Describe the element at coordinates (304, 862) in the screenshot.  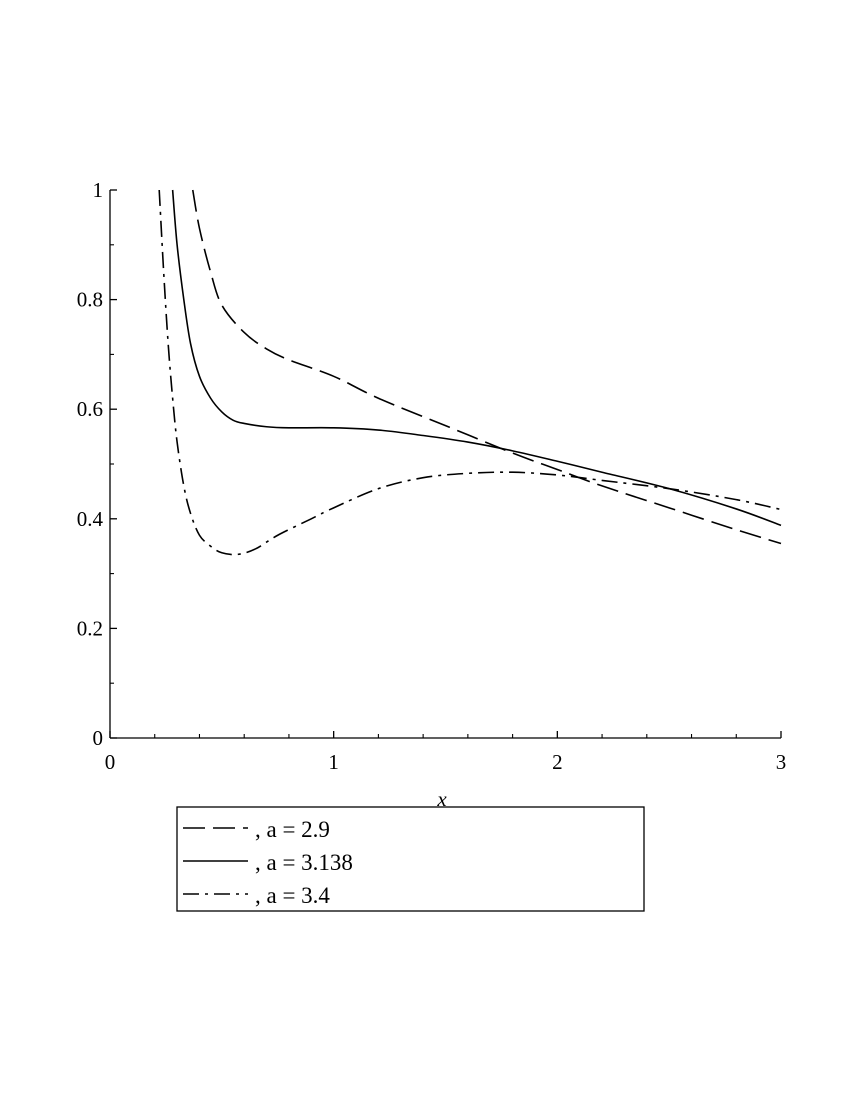
I see `legend-label-2: , a = 3.138` at that location.